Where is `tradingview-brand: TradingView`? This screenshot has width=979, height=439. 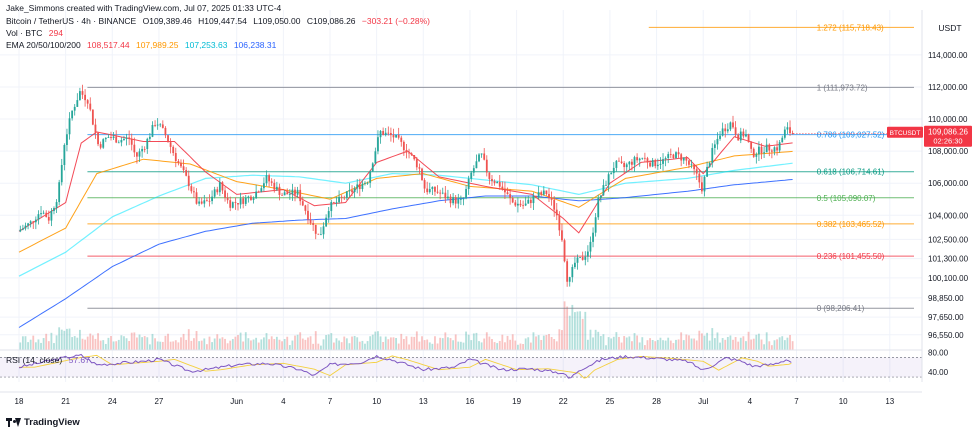
tradingview-brand: TradingView is located at coordinates (43, 422).